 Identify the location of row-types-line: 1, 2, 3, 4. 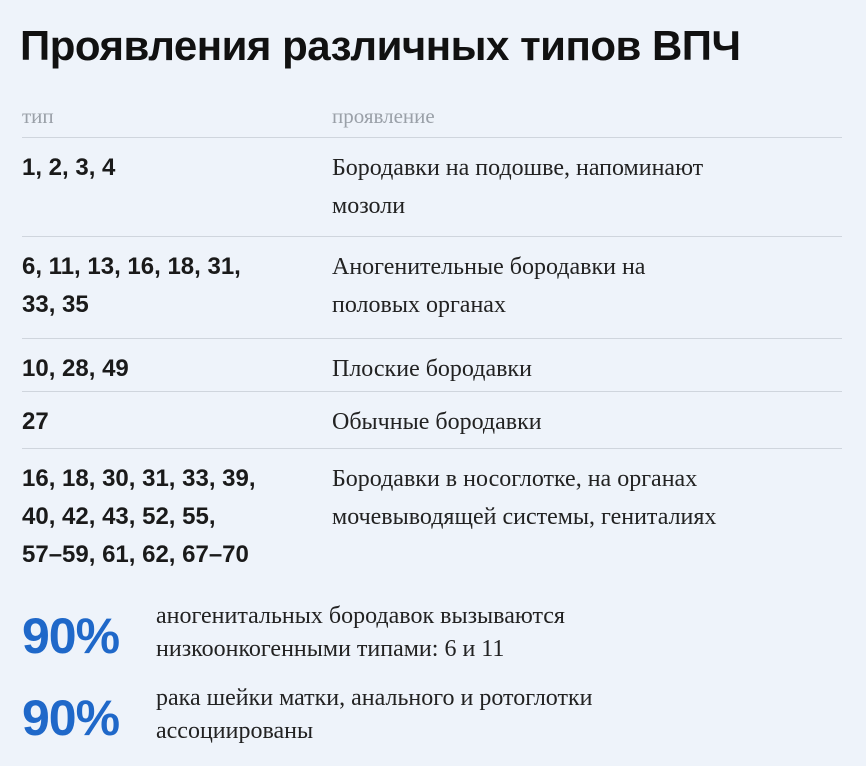
(69, 167).